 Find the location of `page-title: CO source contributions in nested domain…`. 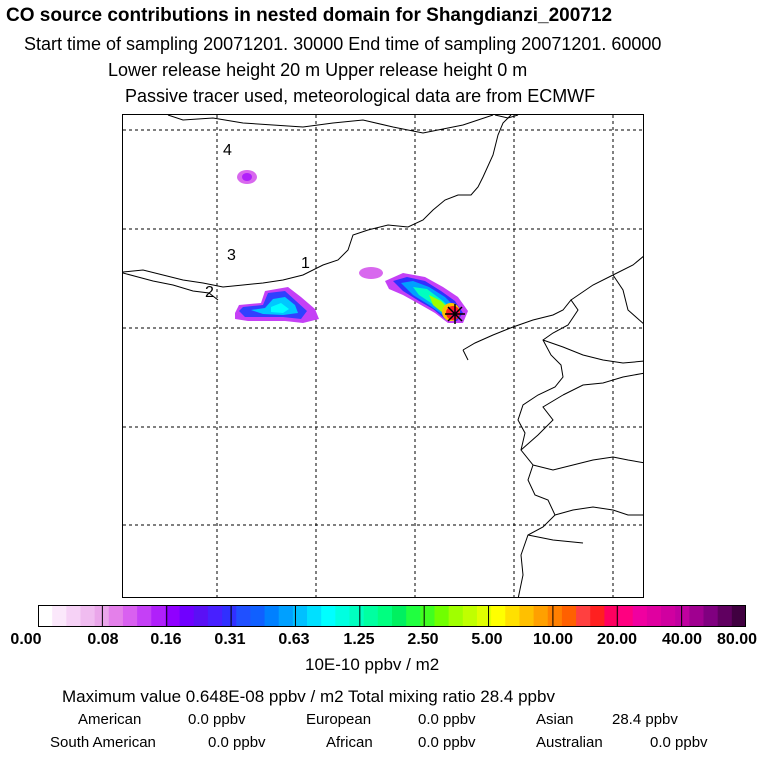

page-title: CO source contributions in nested domain… is located at coordinates (309, 15).